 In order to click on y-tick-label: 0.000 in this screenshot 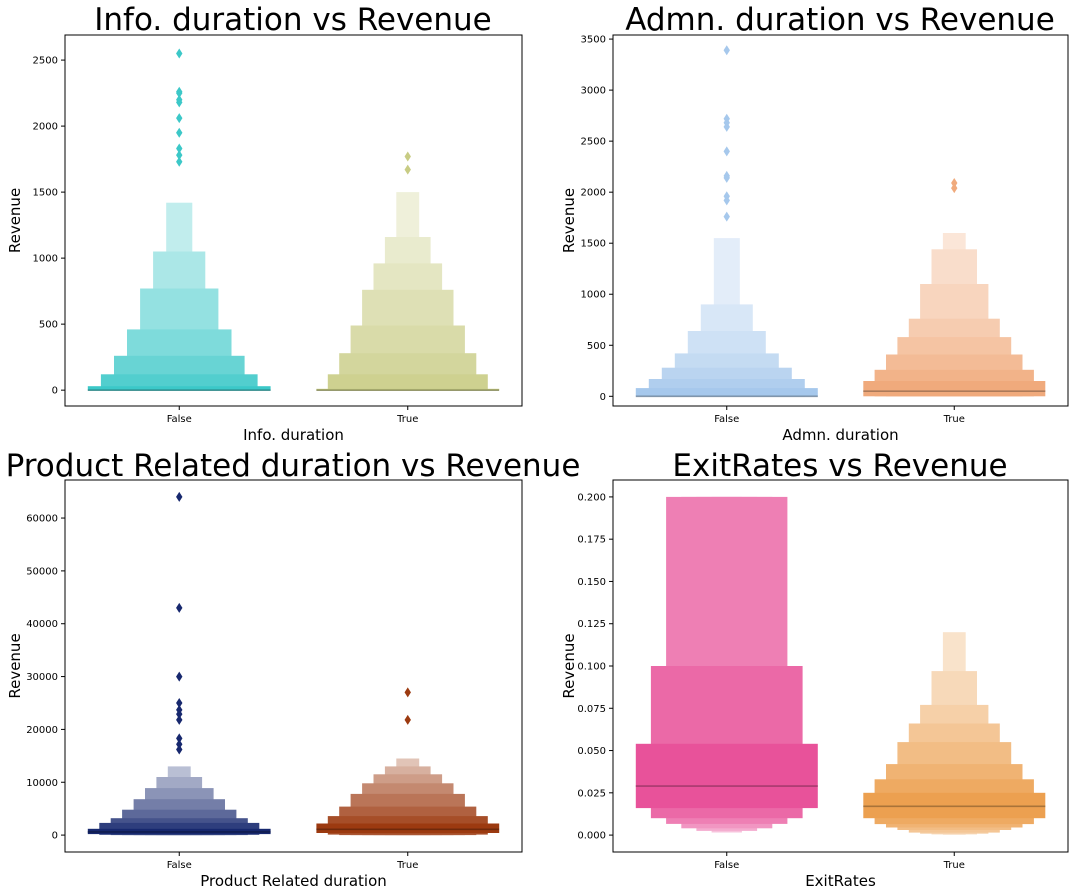, I will do `click(591, 836)`.